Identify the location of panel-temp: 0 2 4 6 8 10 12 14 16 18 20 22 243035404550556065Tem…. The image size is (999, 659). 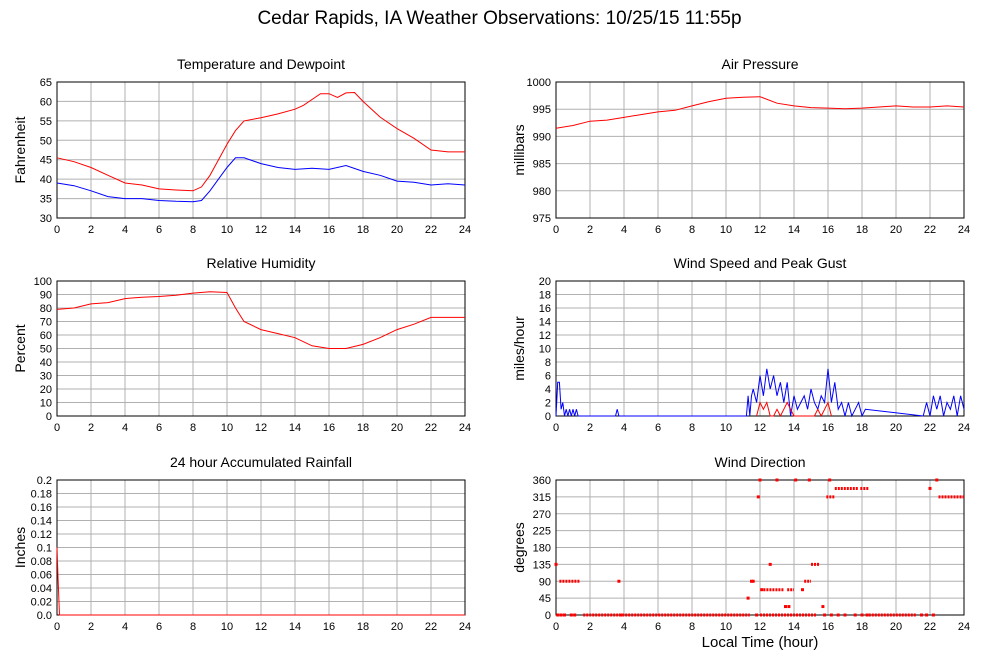
(241, 146).